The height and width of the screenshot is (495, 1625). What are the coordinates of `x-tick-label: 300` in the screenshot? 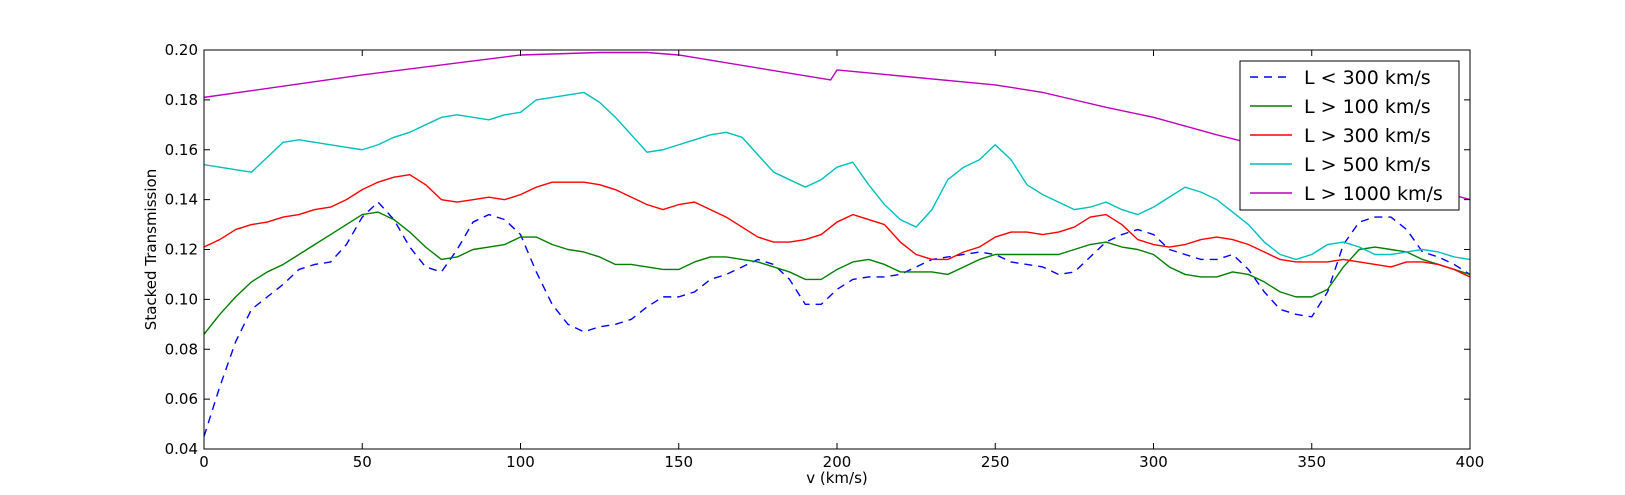 It's located at (1153, 462).